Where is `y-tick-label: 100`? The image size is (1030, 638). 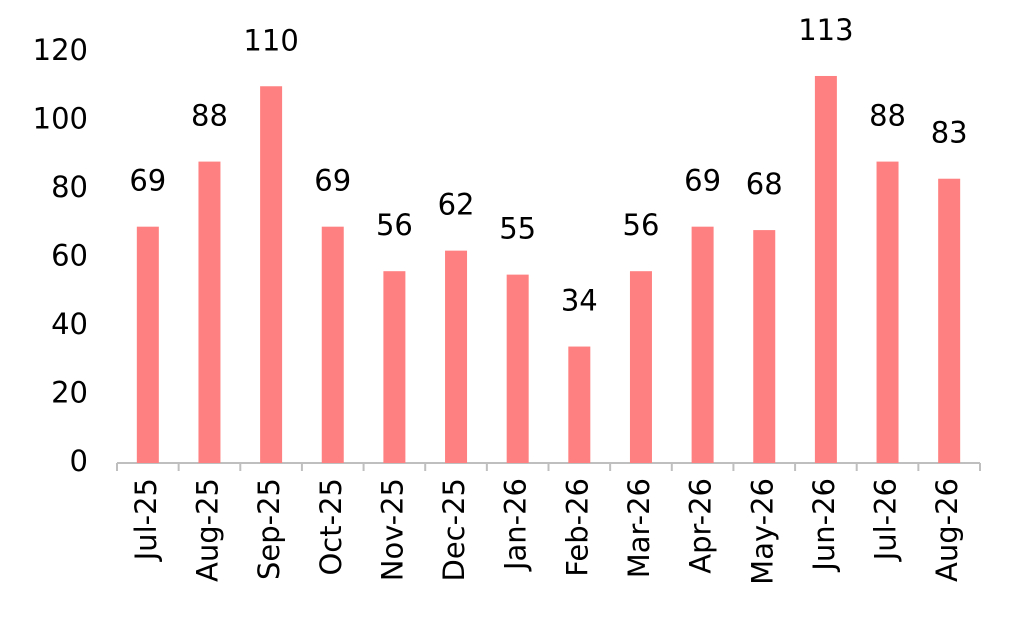 y-tick-label: 100 is located at coordinates (60, 119).